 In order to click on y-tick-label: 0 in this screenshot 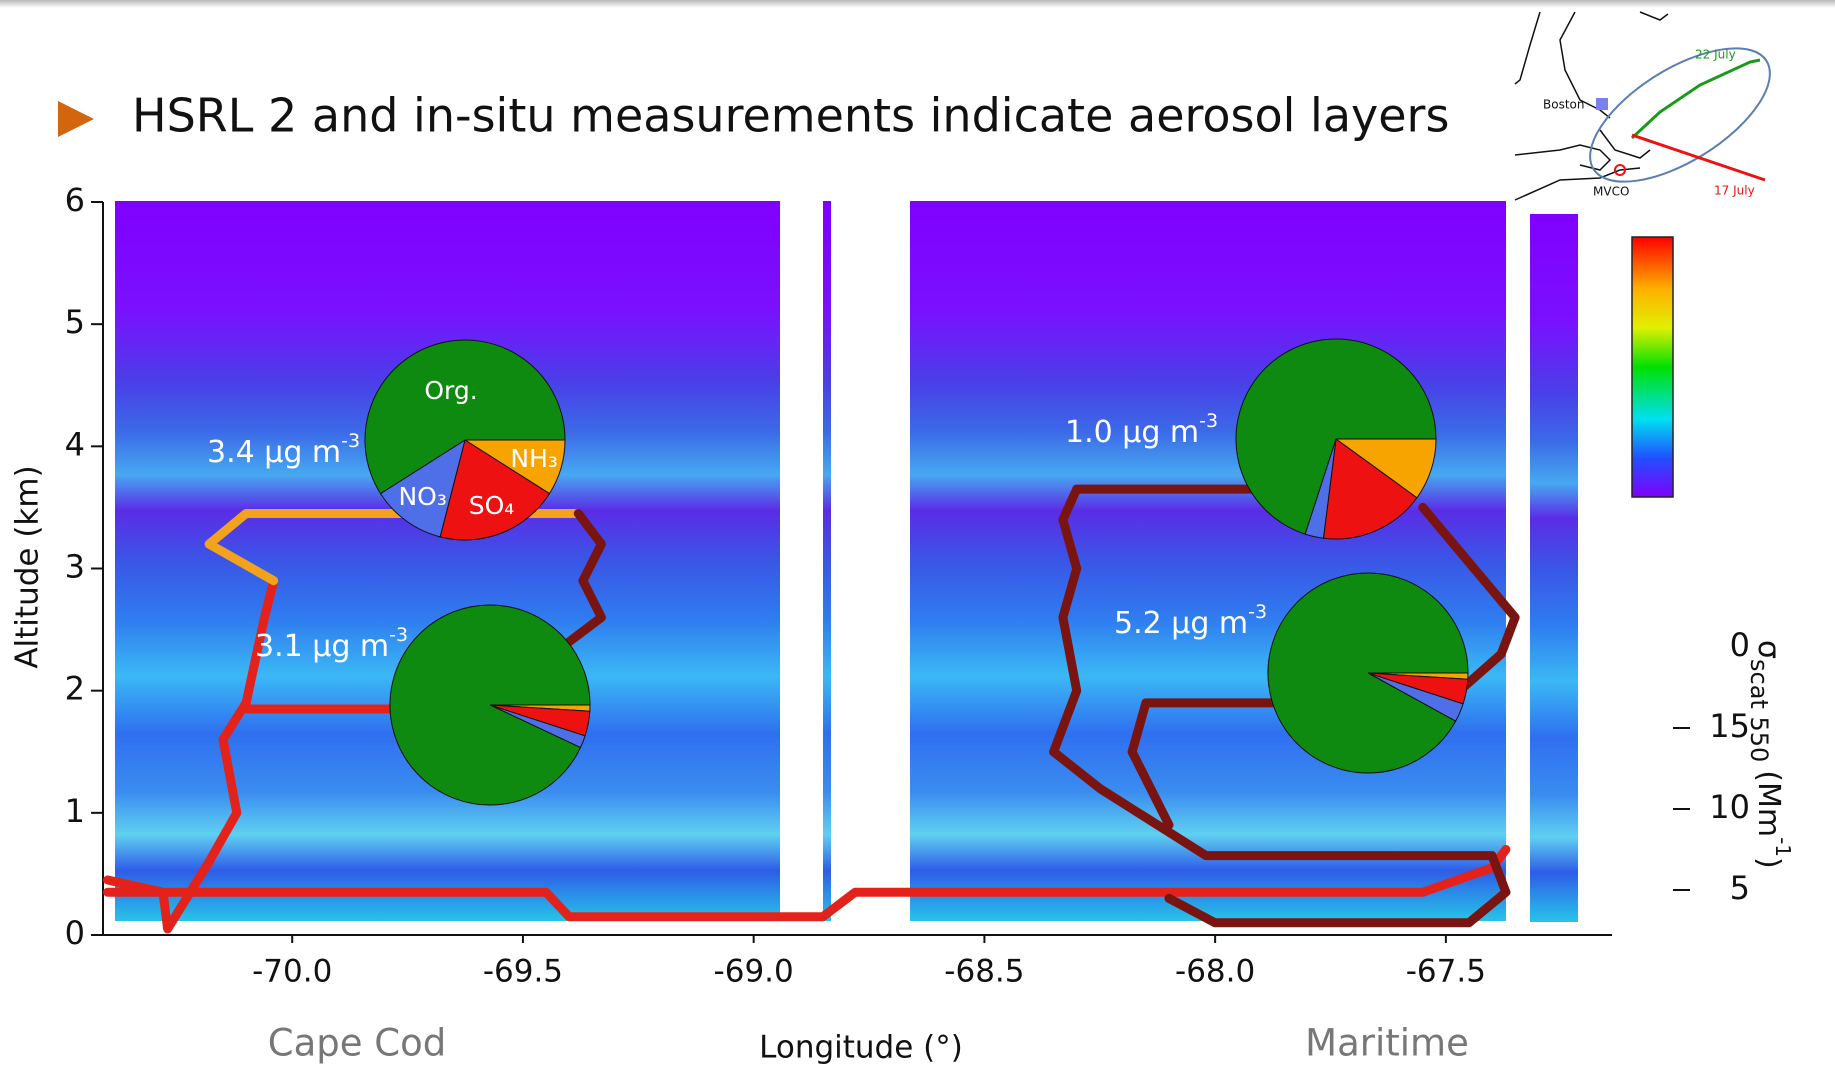, I will do `click(75, 933)`.